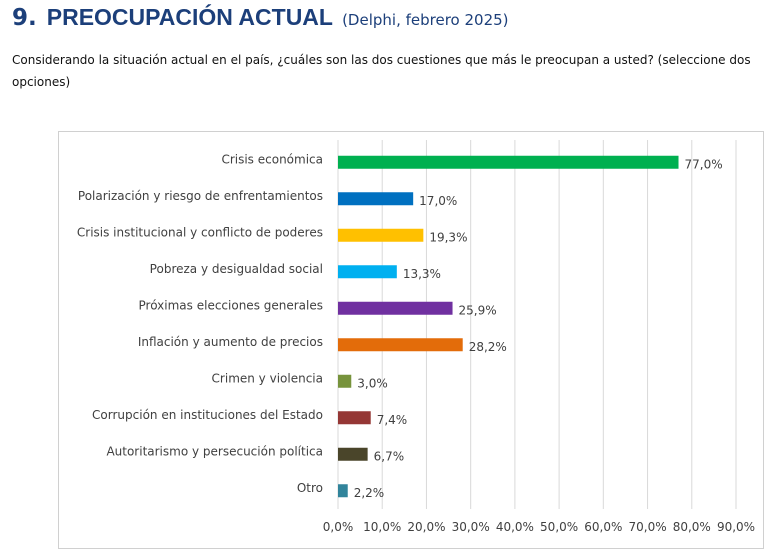 The image size is (778, 557). I want to click on category-label-7: Corrupción en instituciones del Estado, so click(207, 415).